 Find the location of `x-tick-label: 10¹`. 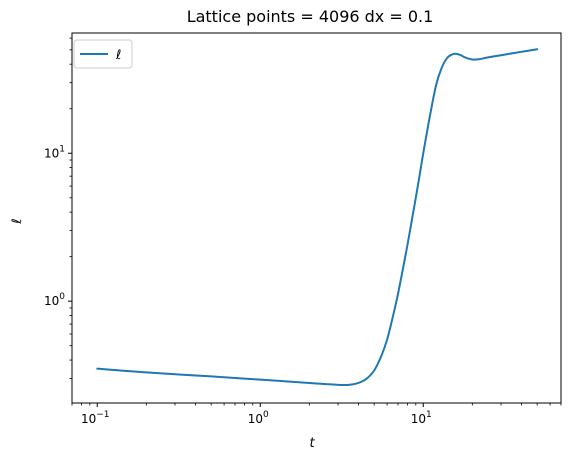

x-tick-label: 10¹ is located at coordinates (421, 418).